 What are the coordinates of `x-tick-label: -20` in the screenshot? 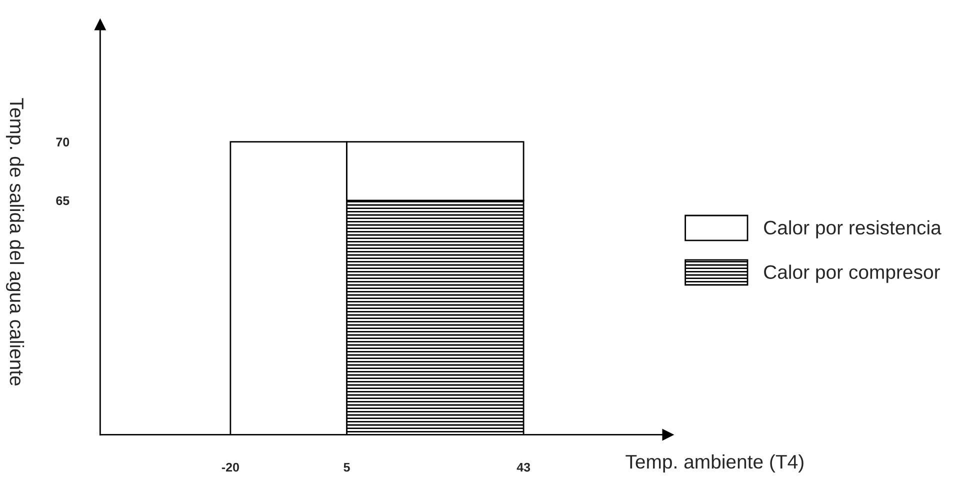 It's located at (230, 467).